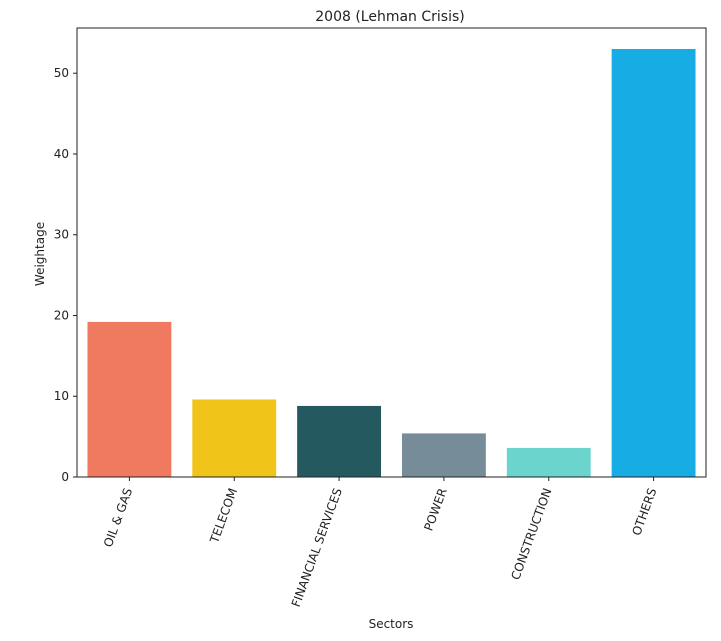 Image resolution: width=721 pixels, height=641 pixels. Describe the element at coordinates (61, 396) in the screenshot. I see `y-tick-label: 10` at that location.